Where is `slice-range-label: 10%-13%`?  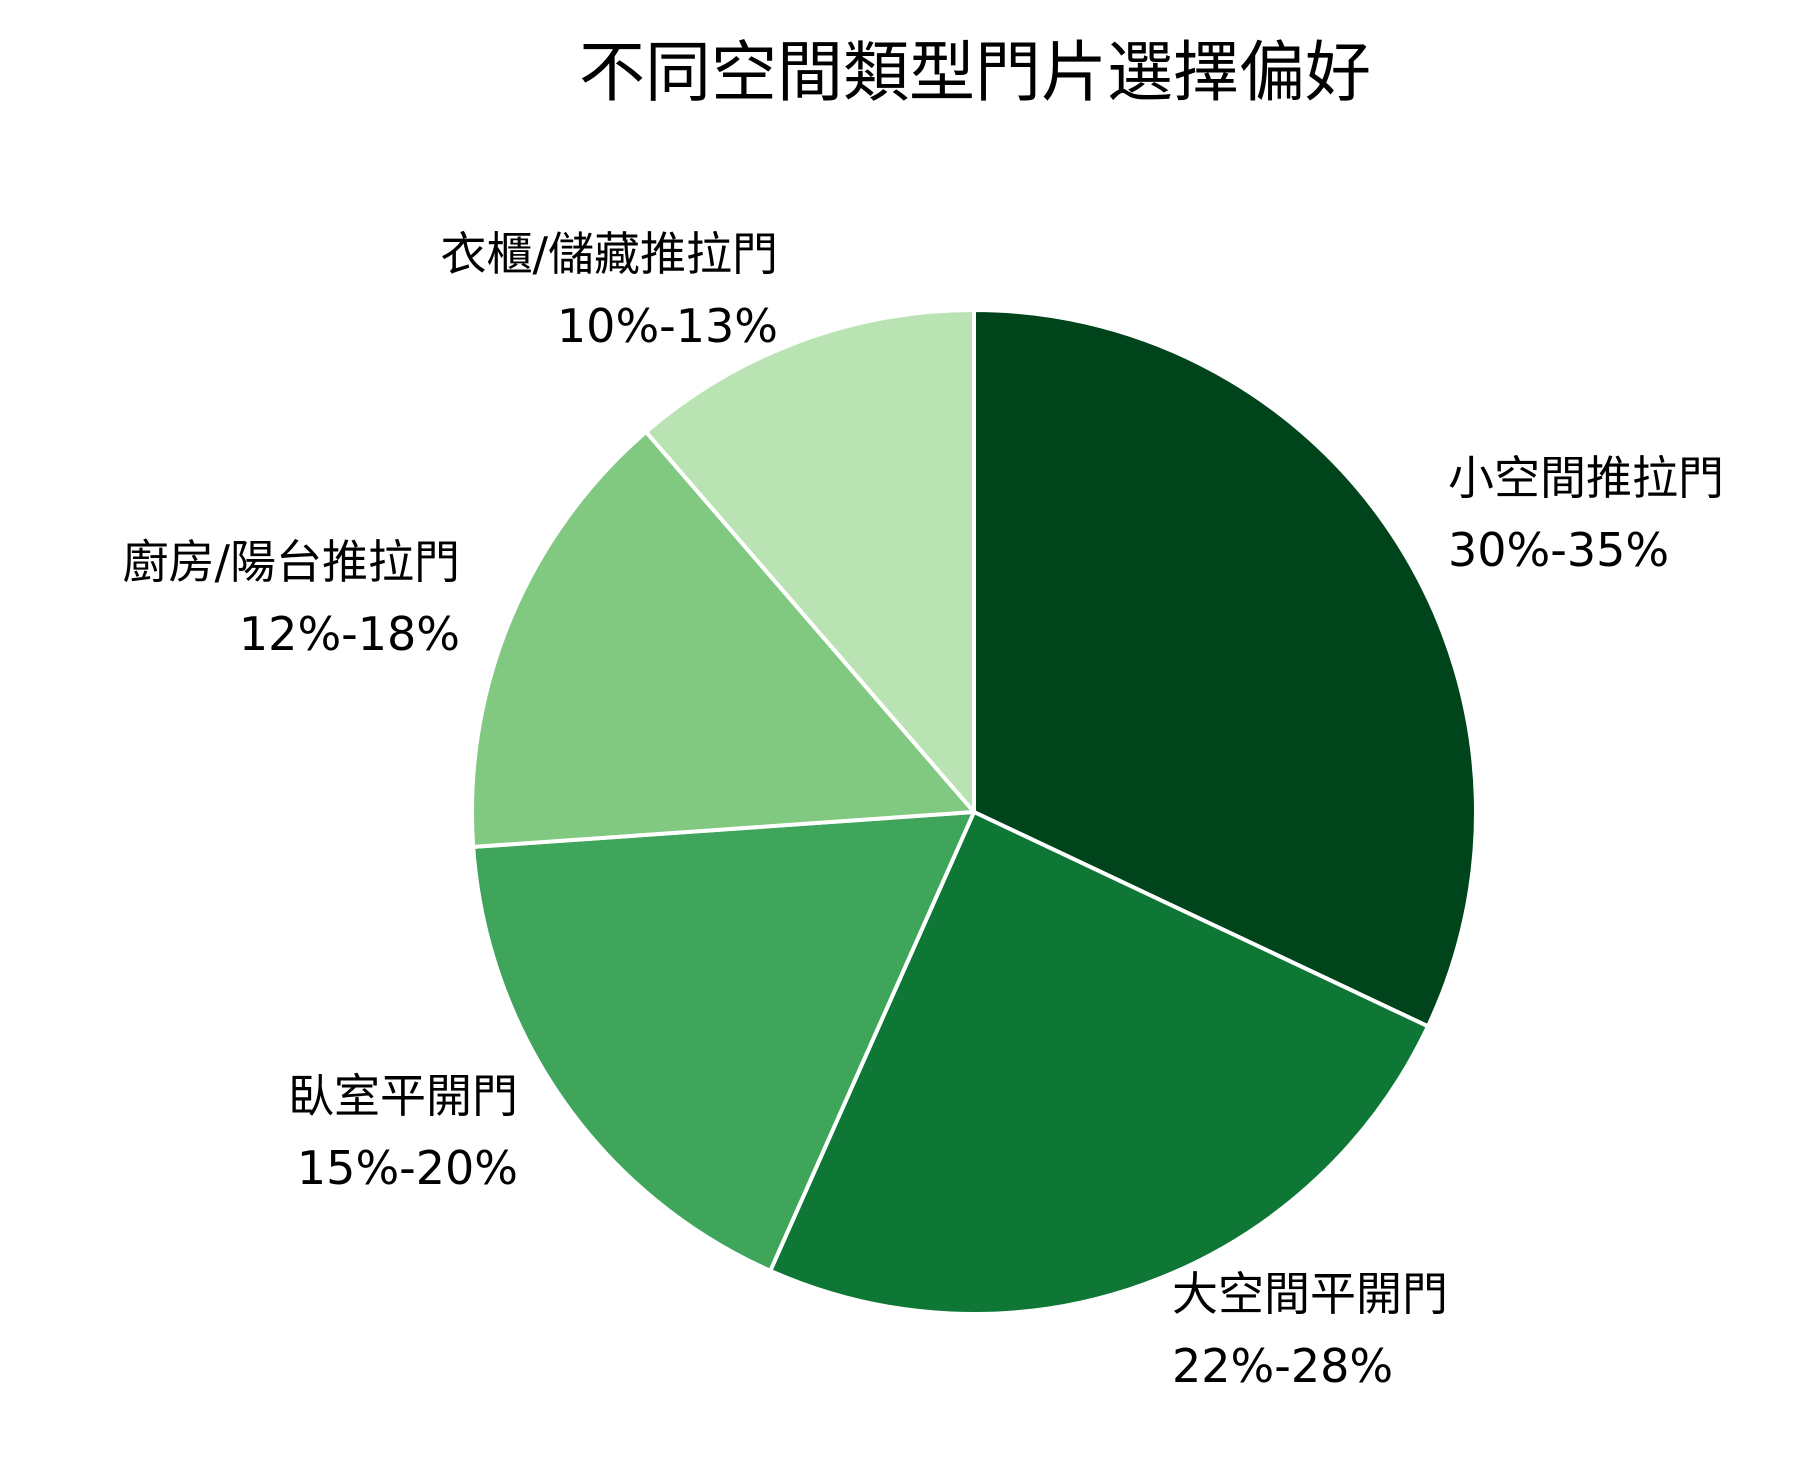
slice-range-label: 10%-13% is located at coordinates (667, 326).